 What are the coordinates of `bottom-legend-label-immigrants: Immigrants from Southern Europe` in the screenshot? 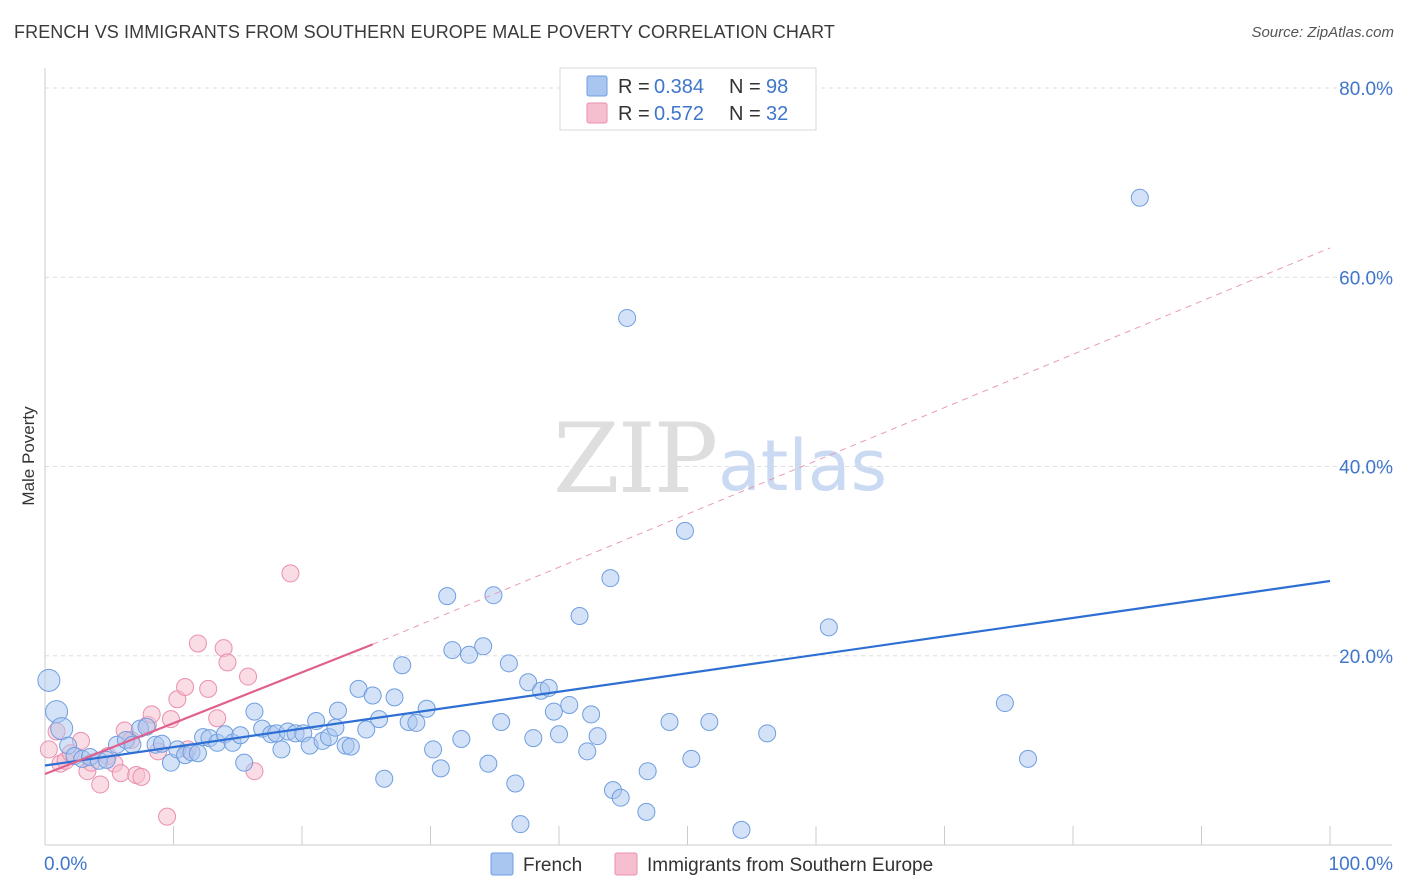 It's located at (790, 865).